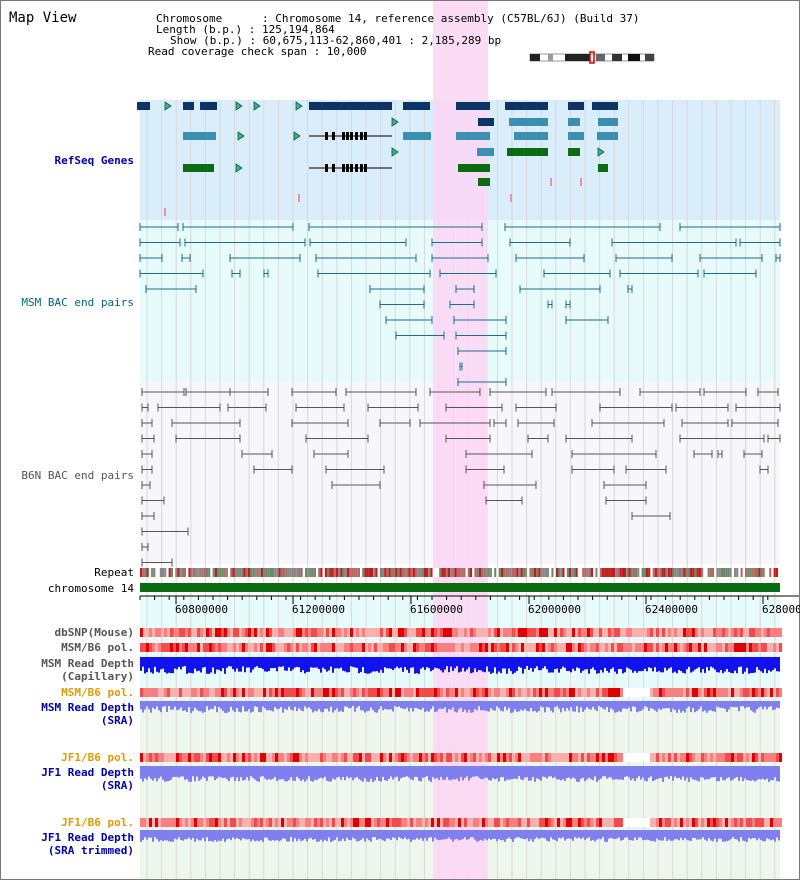 This screenshot has width=800, height=880. Describe the element at coordinates (87, 707) in the screenshot. I see `track-label-msm-depth-sra: MSM Read Depth` at that location.